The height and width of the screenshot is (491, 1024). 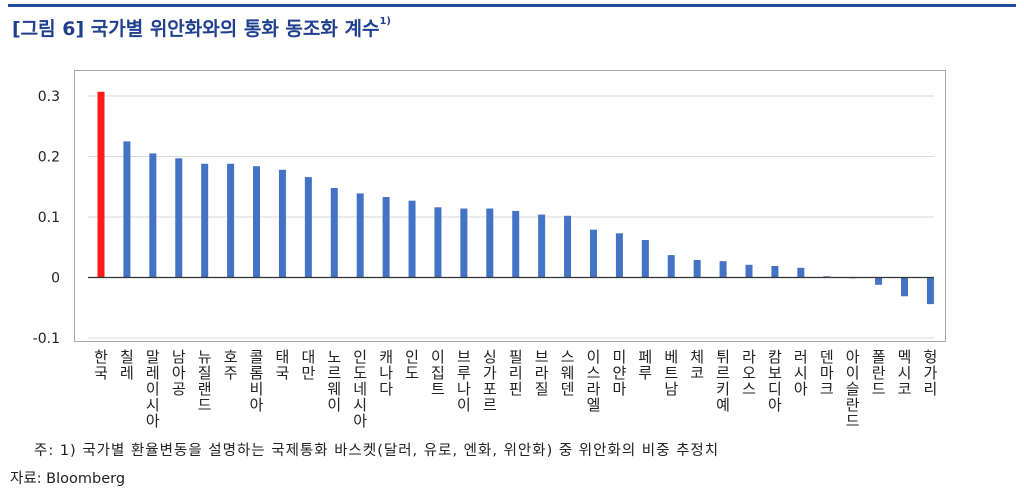 What do you see at coordinates (68, 479) in the screenshot?
I see `source: 자료: Bloomberg` at bounding box center [68, 479].